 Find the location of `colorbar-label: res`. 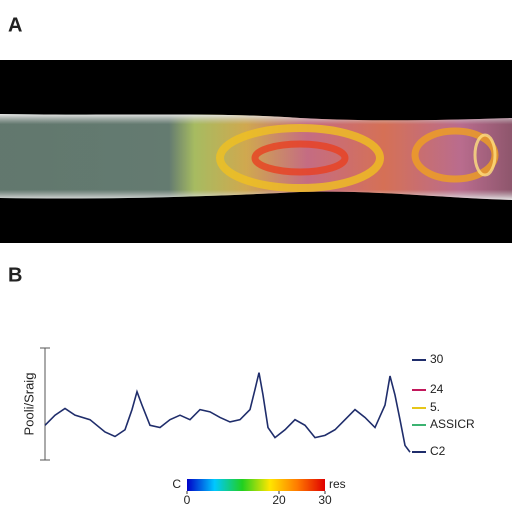

colorbar-label: res is located at coordinates (337, 484).